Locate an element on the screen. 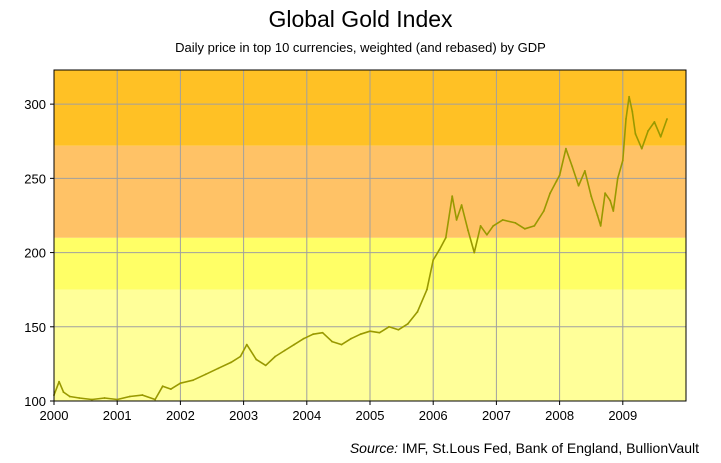 This screenshot has width=721, height=463. x-tick-label-0: 2000 is located at coordinates (54, 415).